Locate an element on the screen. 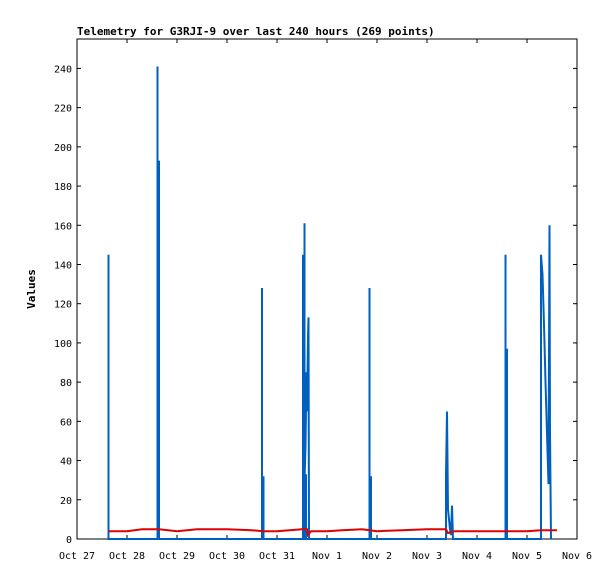 This screenshot has width=615, height=579. x-tick-label: Nov 5 is located at coordinates (527, 556).